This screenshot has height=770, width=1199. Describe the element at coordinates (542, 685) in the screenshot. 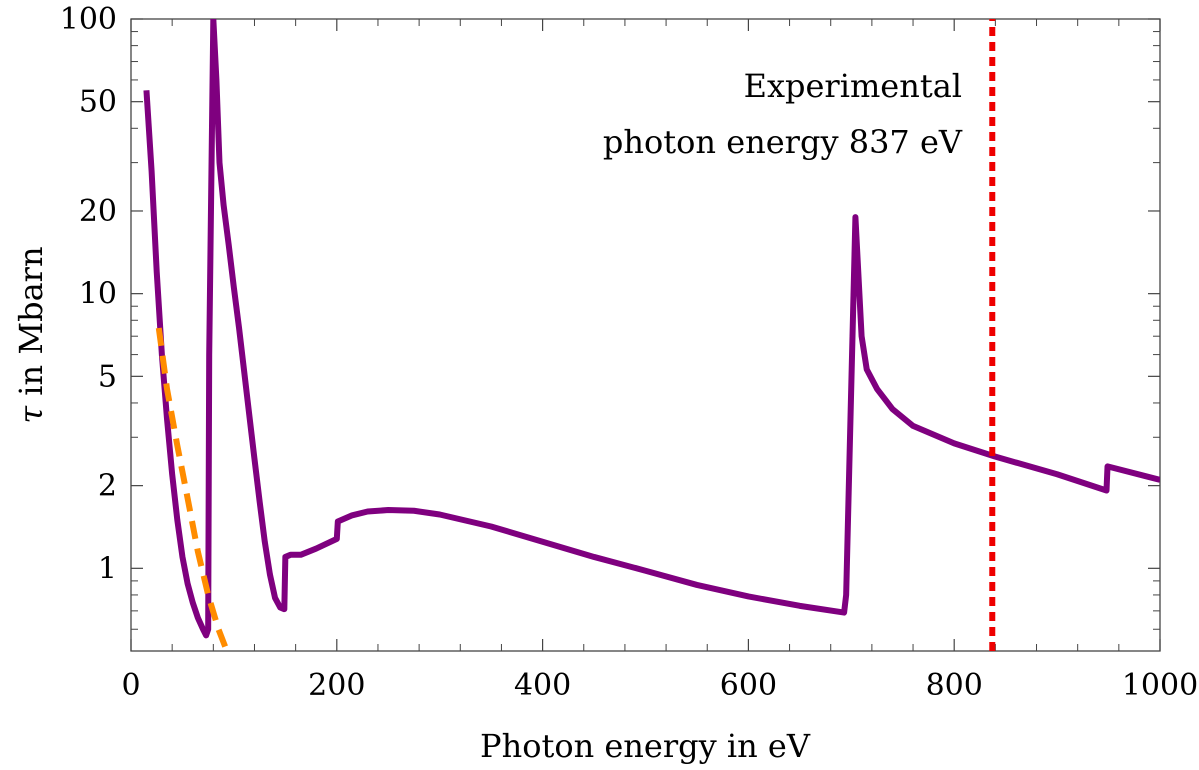

I see `x-tick-label: 400` at that location.